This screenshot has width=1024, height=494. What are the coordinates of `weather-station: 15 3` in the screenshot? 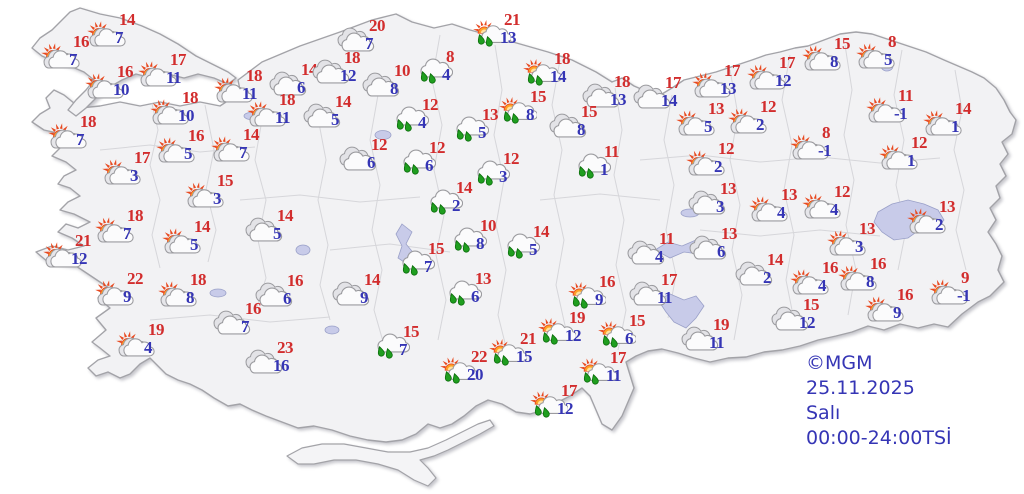 It's located at (220, 198).